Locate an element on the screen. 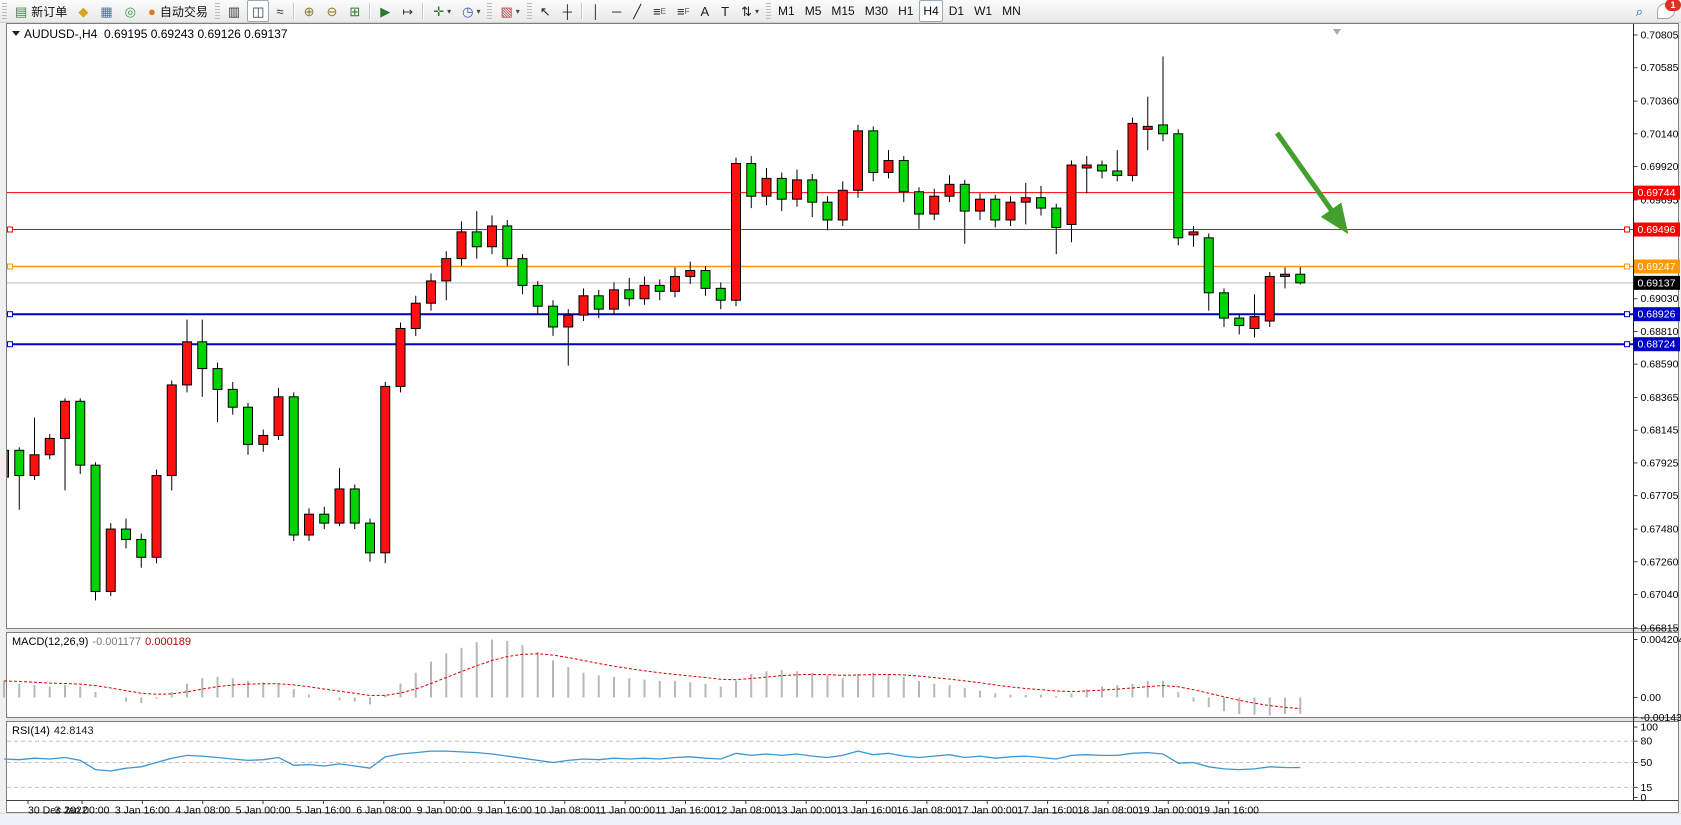  timeframe-m5-button: M5 is located at coordinates (813, 11).